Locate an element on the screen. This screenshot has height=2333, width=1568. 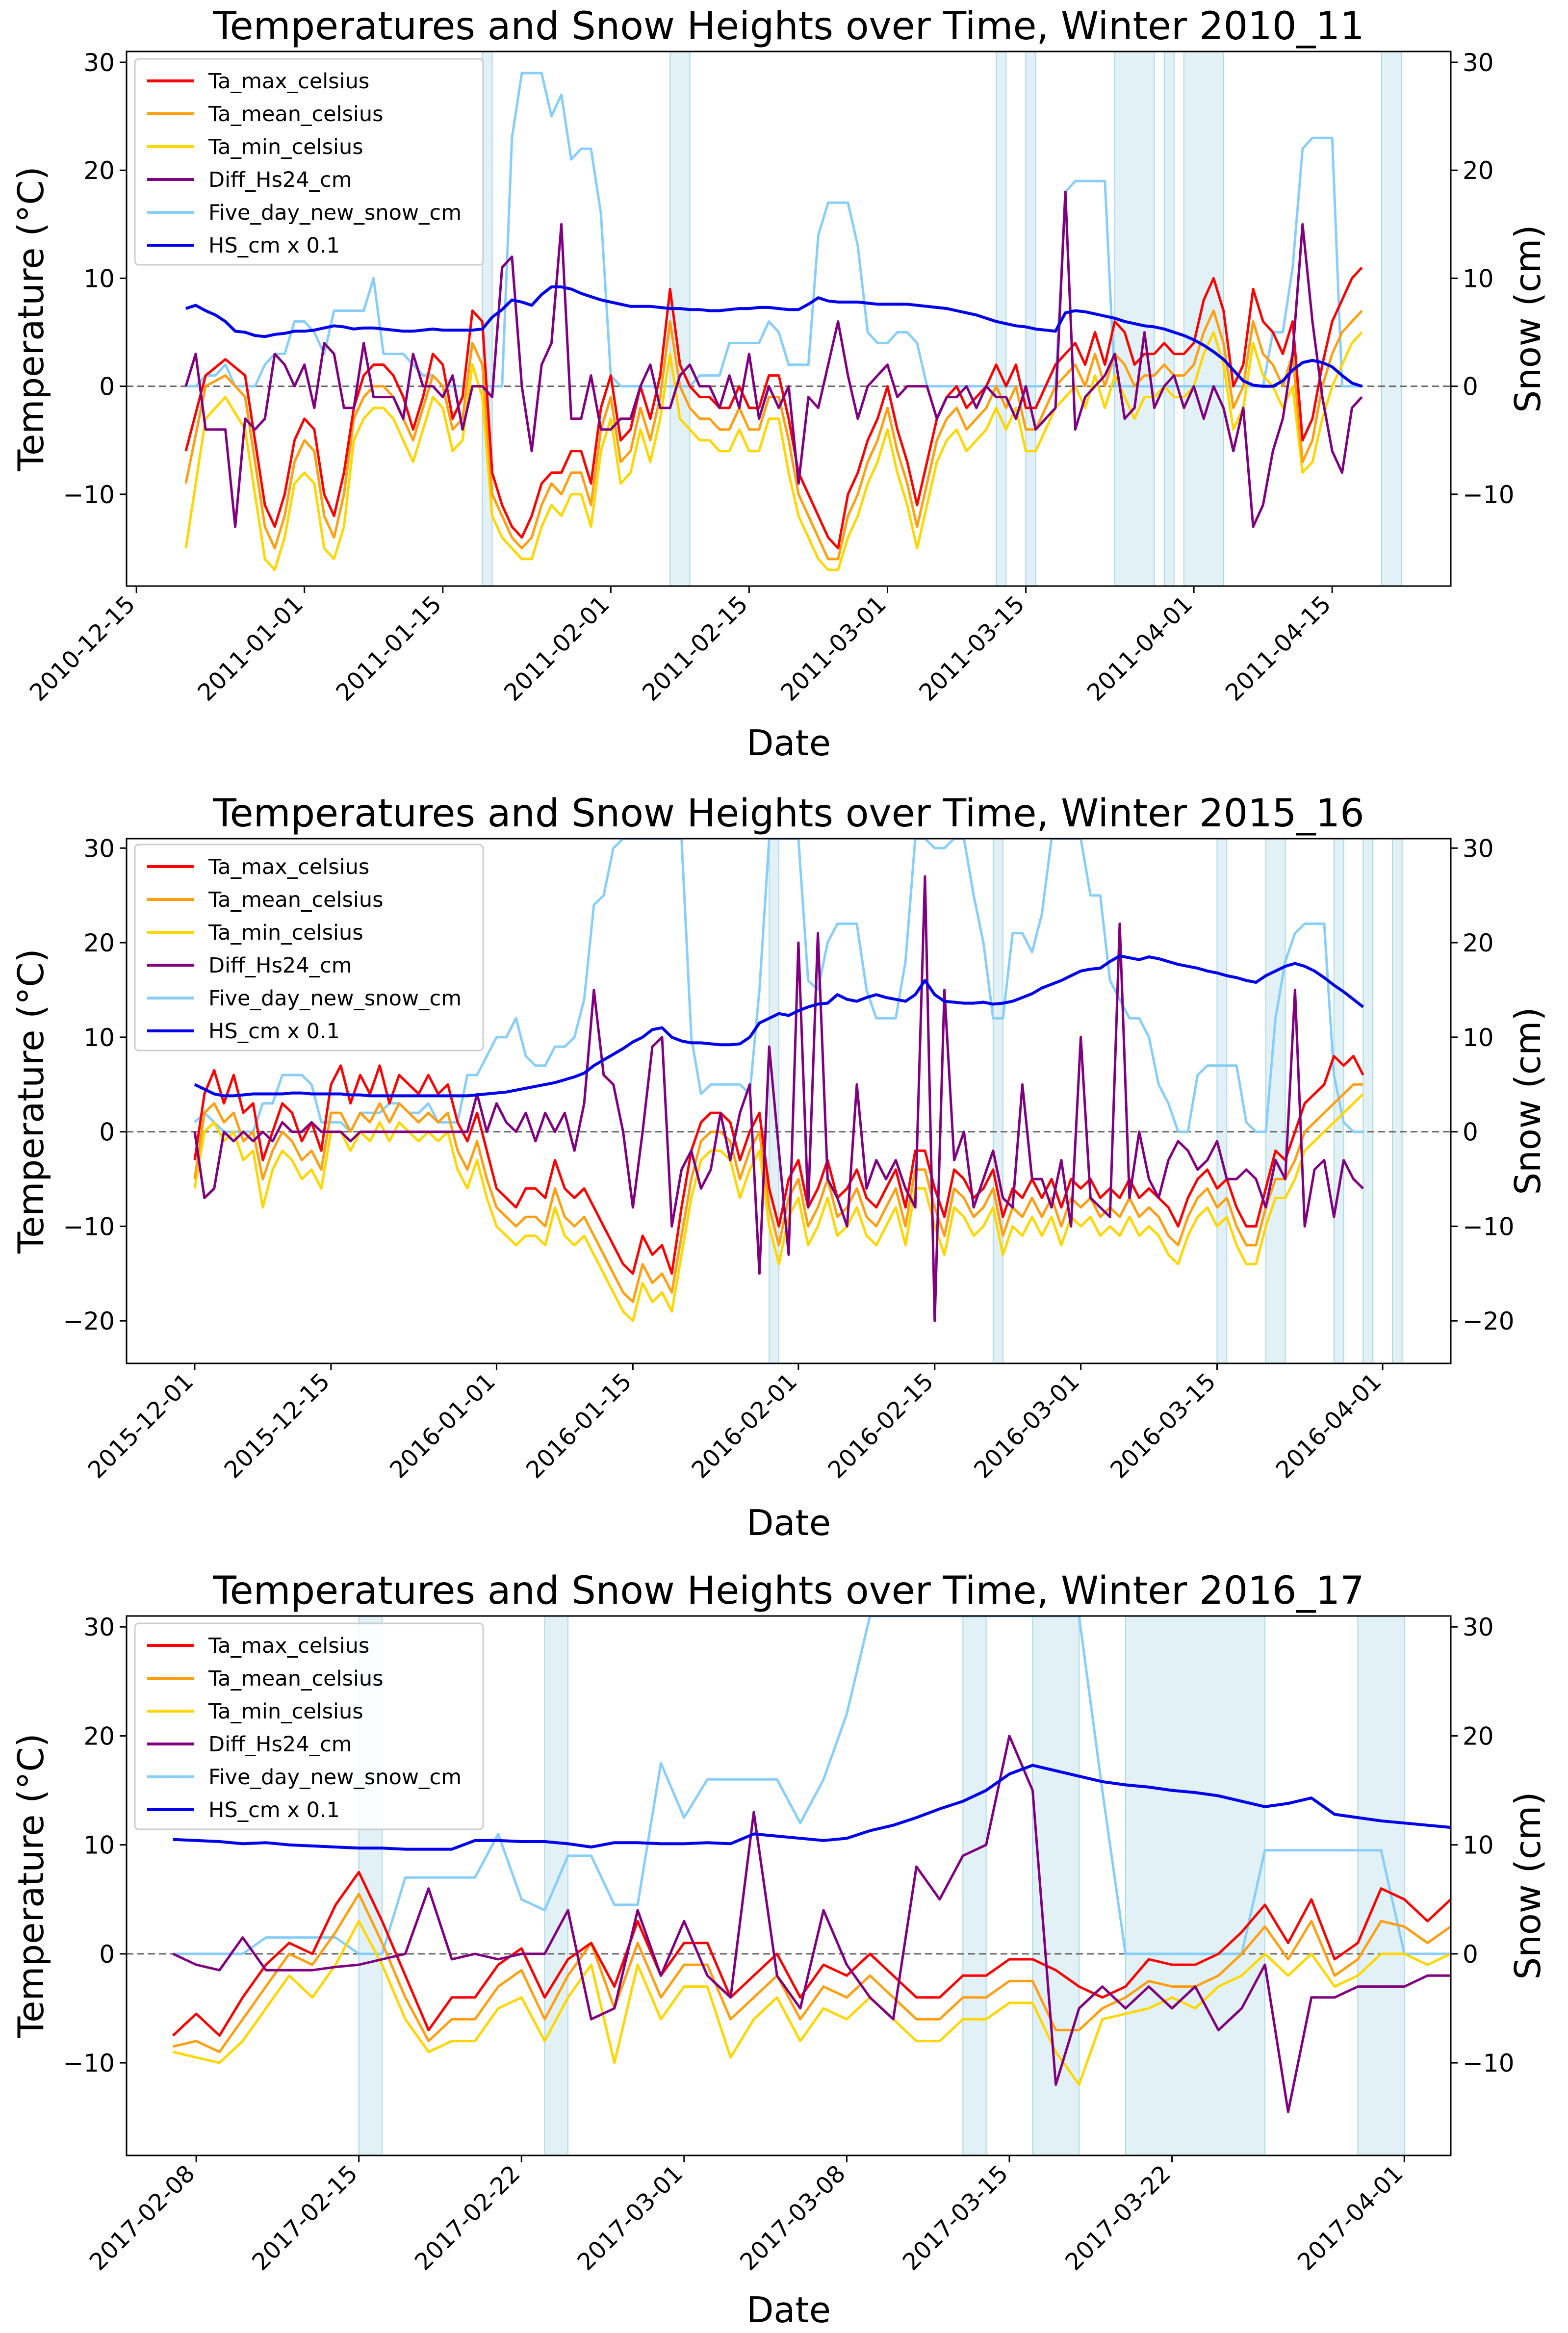
x-tick-label: 2010-12-15 is located at coordinates (83, 649).